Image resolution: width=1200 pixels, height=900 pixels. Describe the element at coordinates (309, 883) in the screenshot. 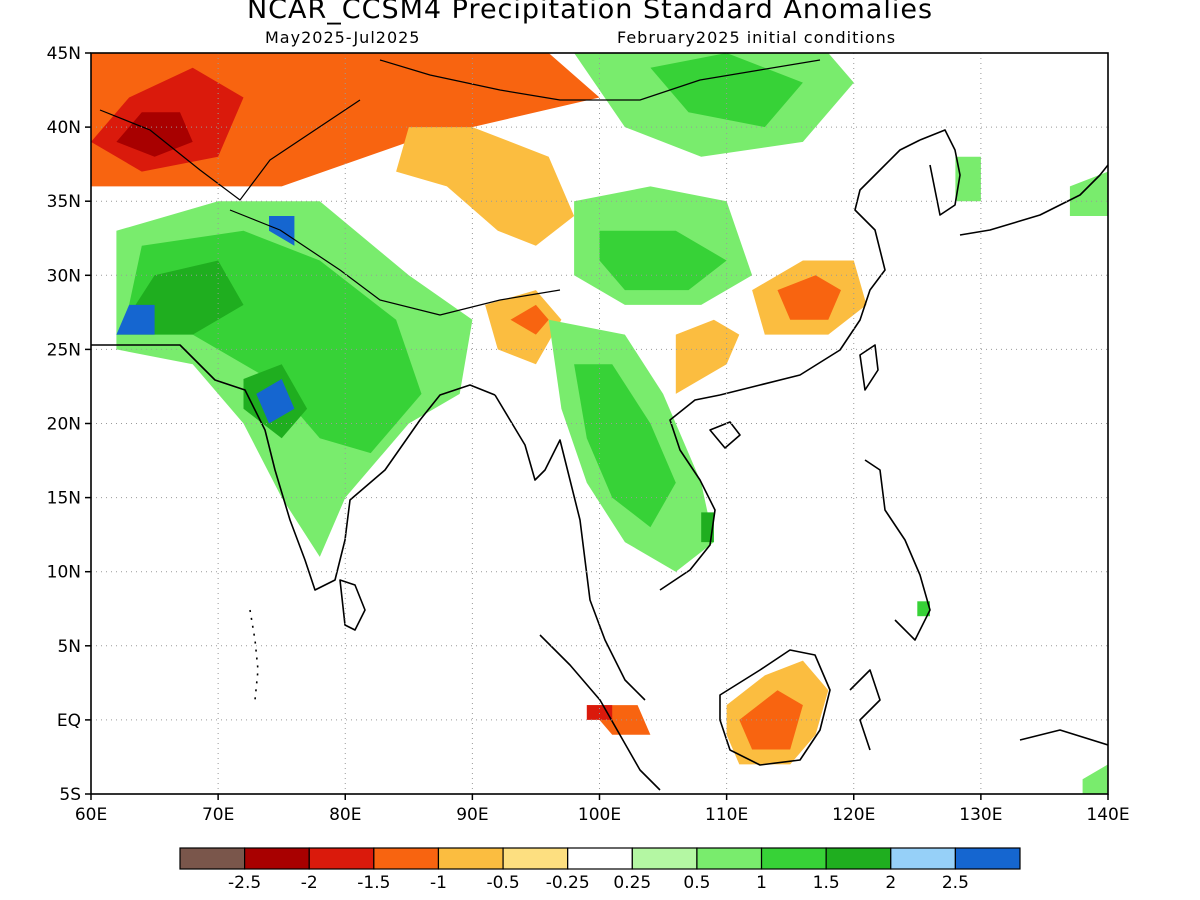

I see `legend-level-label: -2` at that location.